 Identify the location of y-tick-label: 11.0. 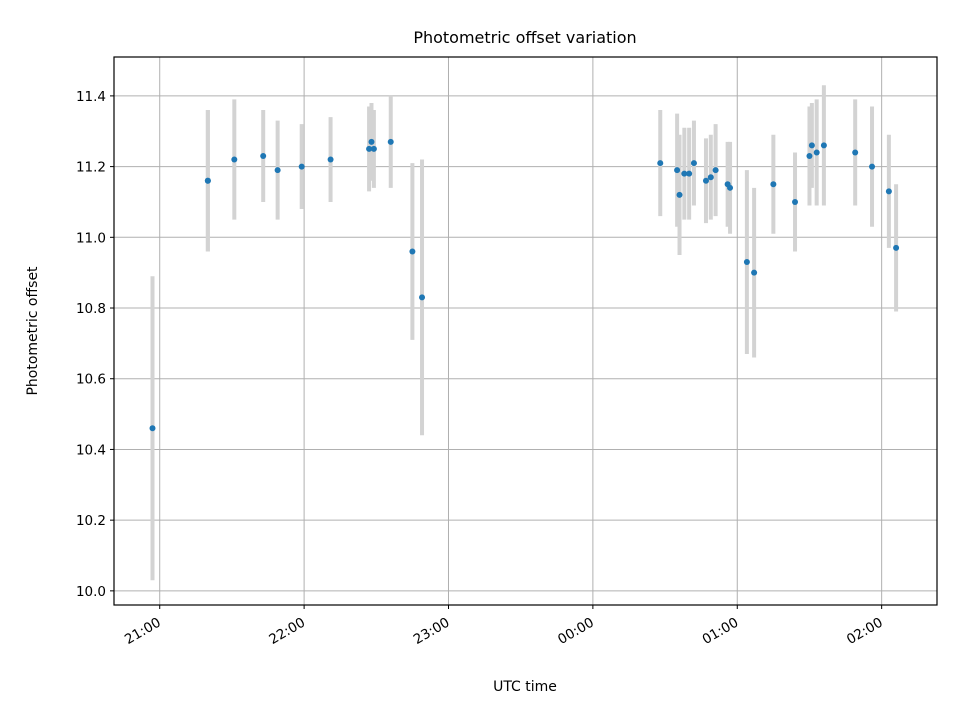
(91, 238).